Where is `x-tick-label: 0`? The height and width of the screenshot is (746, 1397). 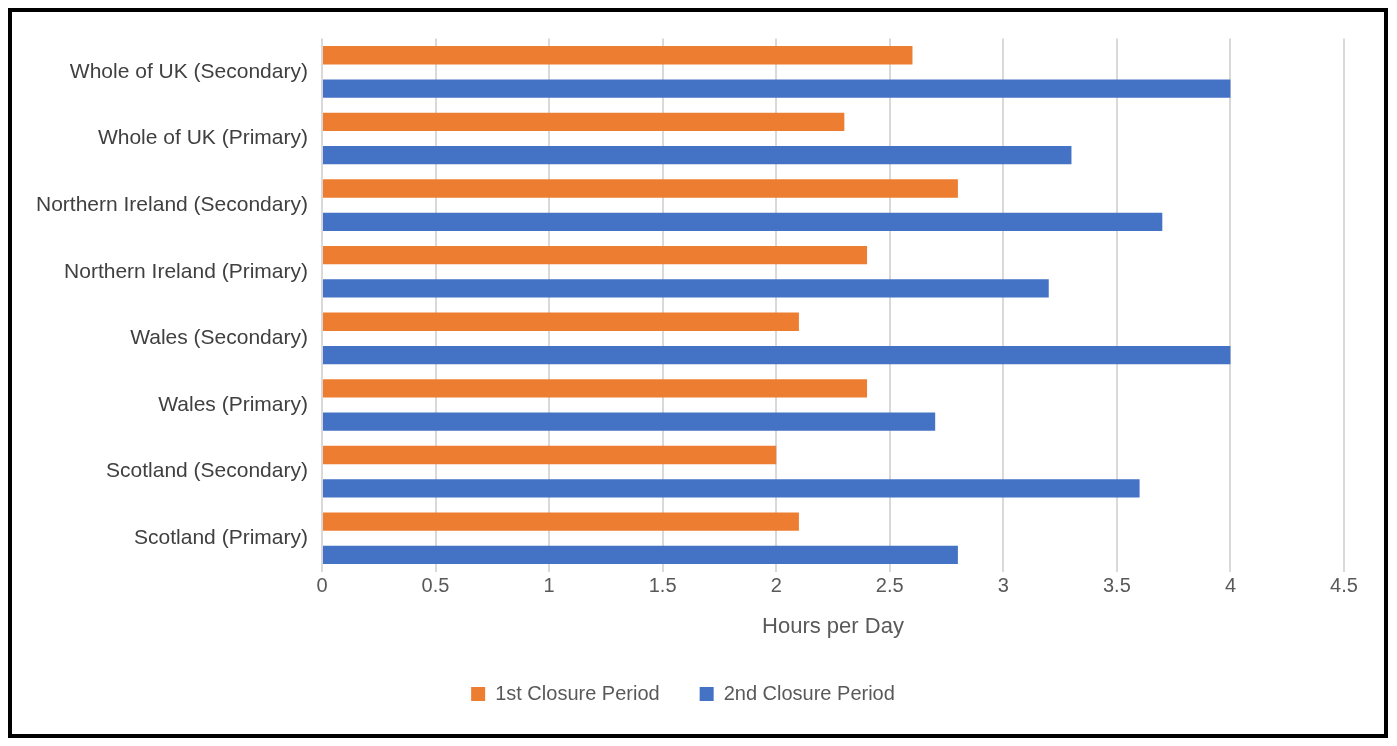 x-tick-label: 0 is located at coordinates (322, 585).